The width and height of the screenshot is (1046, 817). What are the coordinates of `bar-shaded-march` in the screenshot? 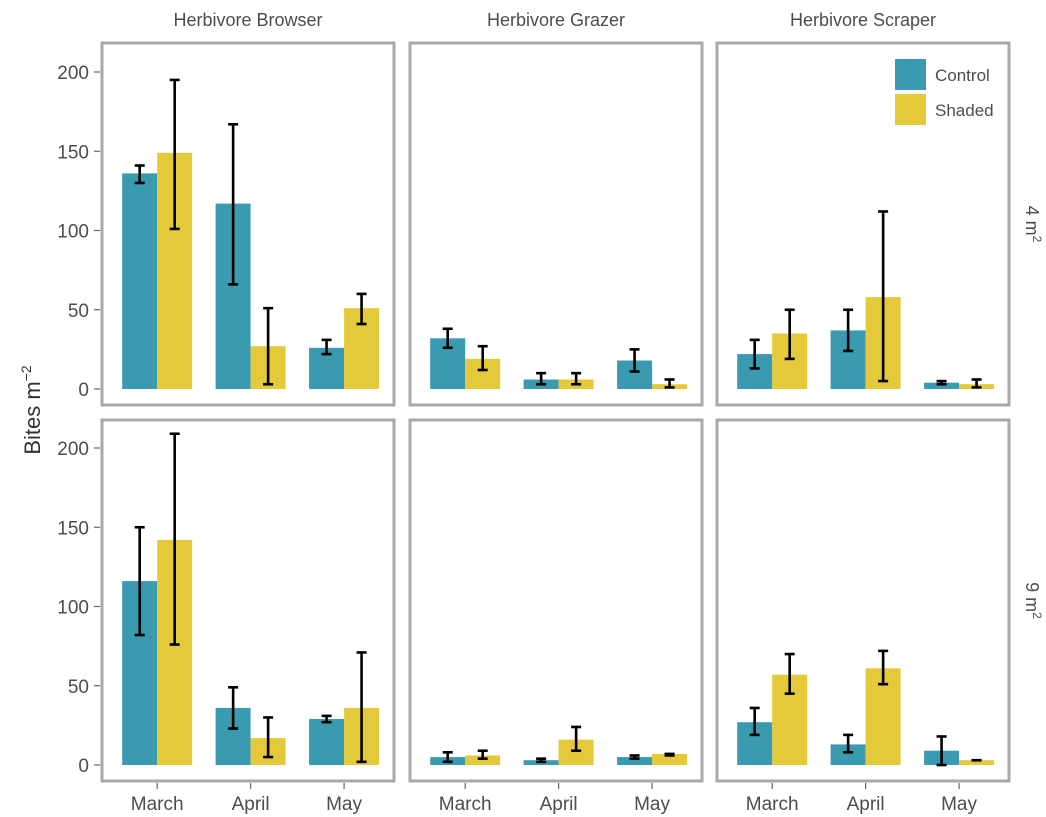 It's located at (483, 760).